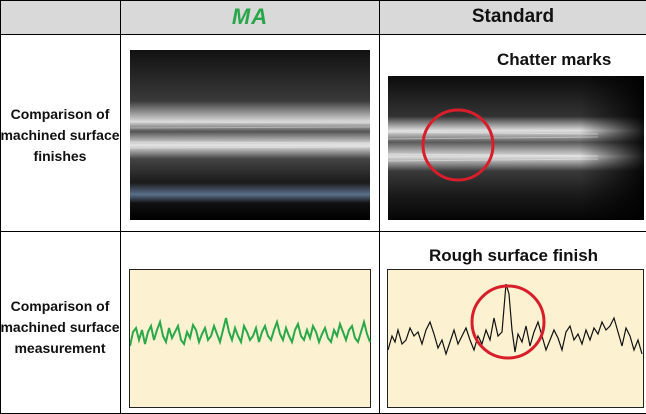 The height and width of the screenshot is (414, 646). I want to click on annotation-rough-surface: Rough surface finish, so click(514, 255).